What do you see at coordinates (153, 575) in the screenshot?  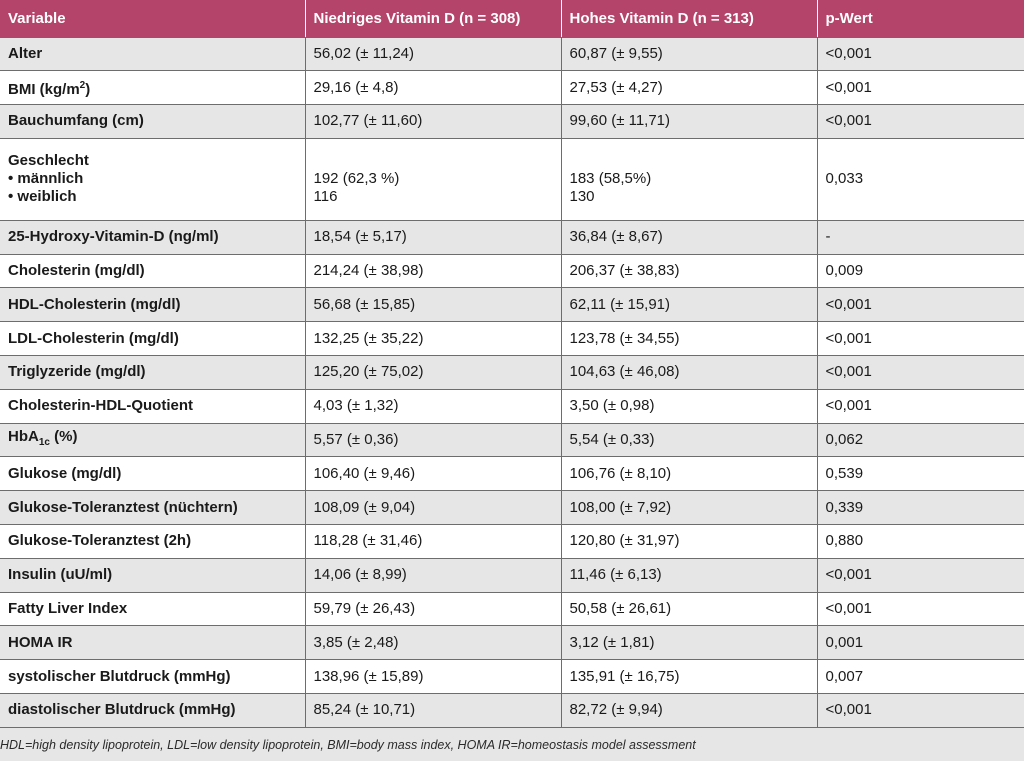 I see `cell-variable: Insulin (uU/ml)` at bounding box center [153, 575].